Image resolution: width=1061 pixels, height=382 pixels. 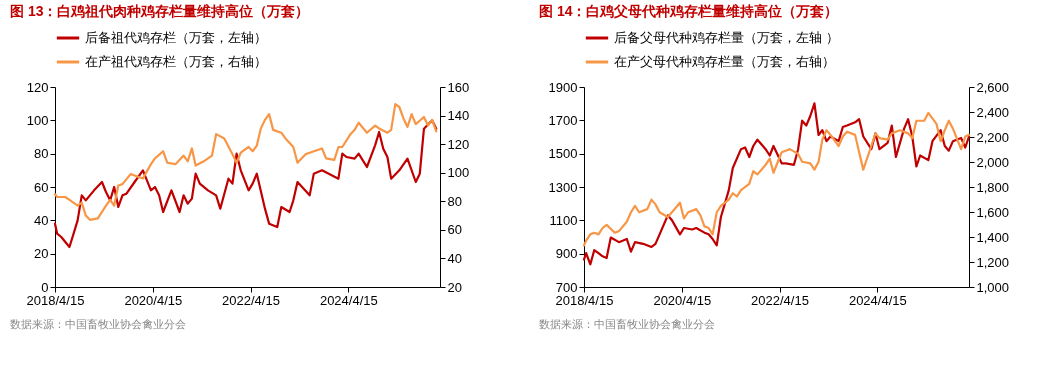 I want to click on y2-tick-label: 2,000, so click(x=993, y=162).